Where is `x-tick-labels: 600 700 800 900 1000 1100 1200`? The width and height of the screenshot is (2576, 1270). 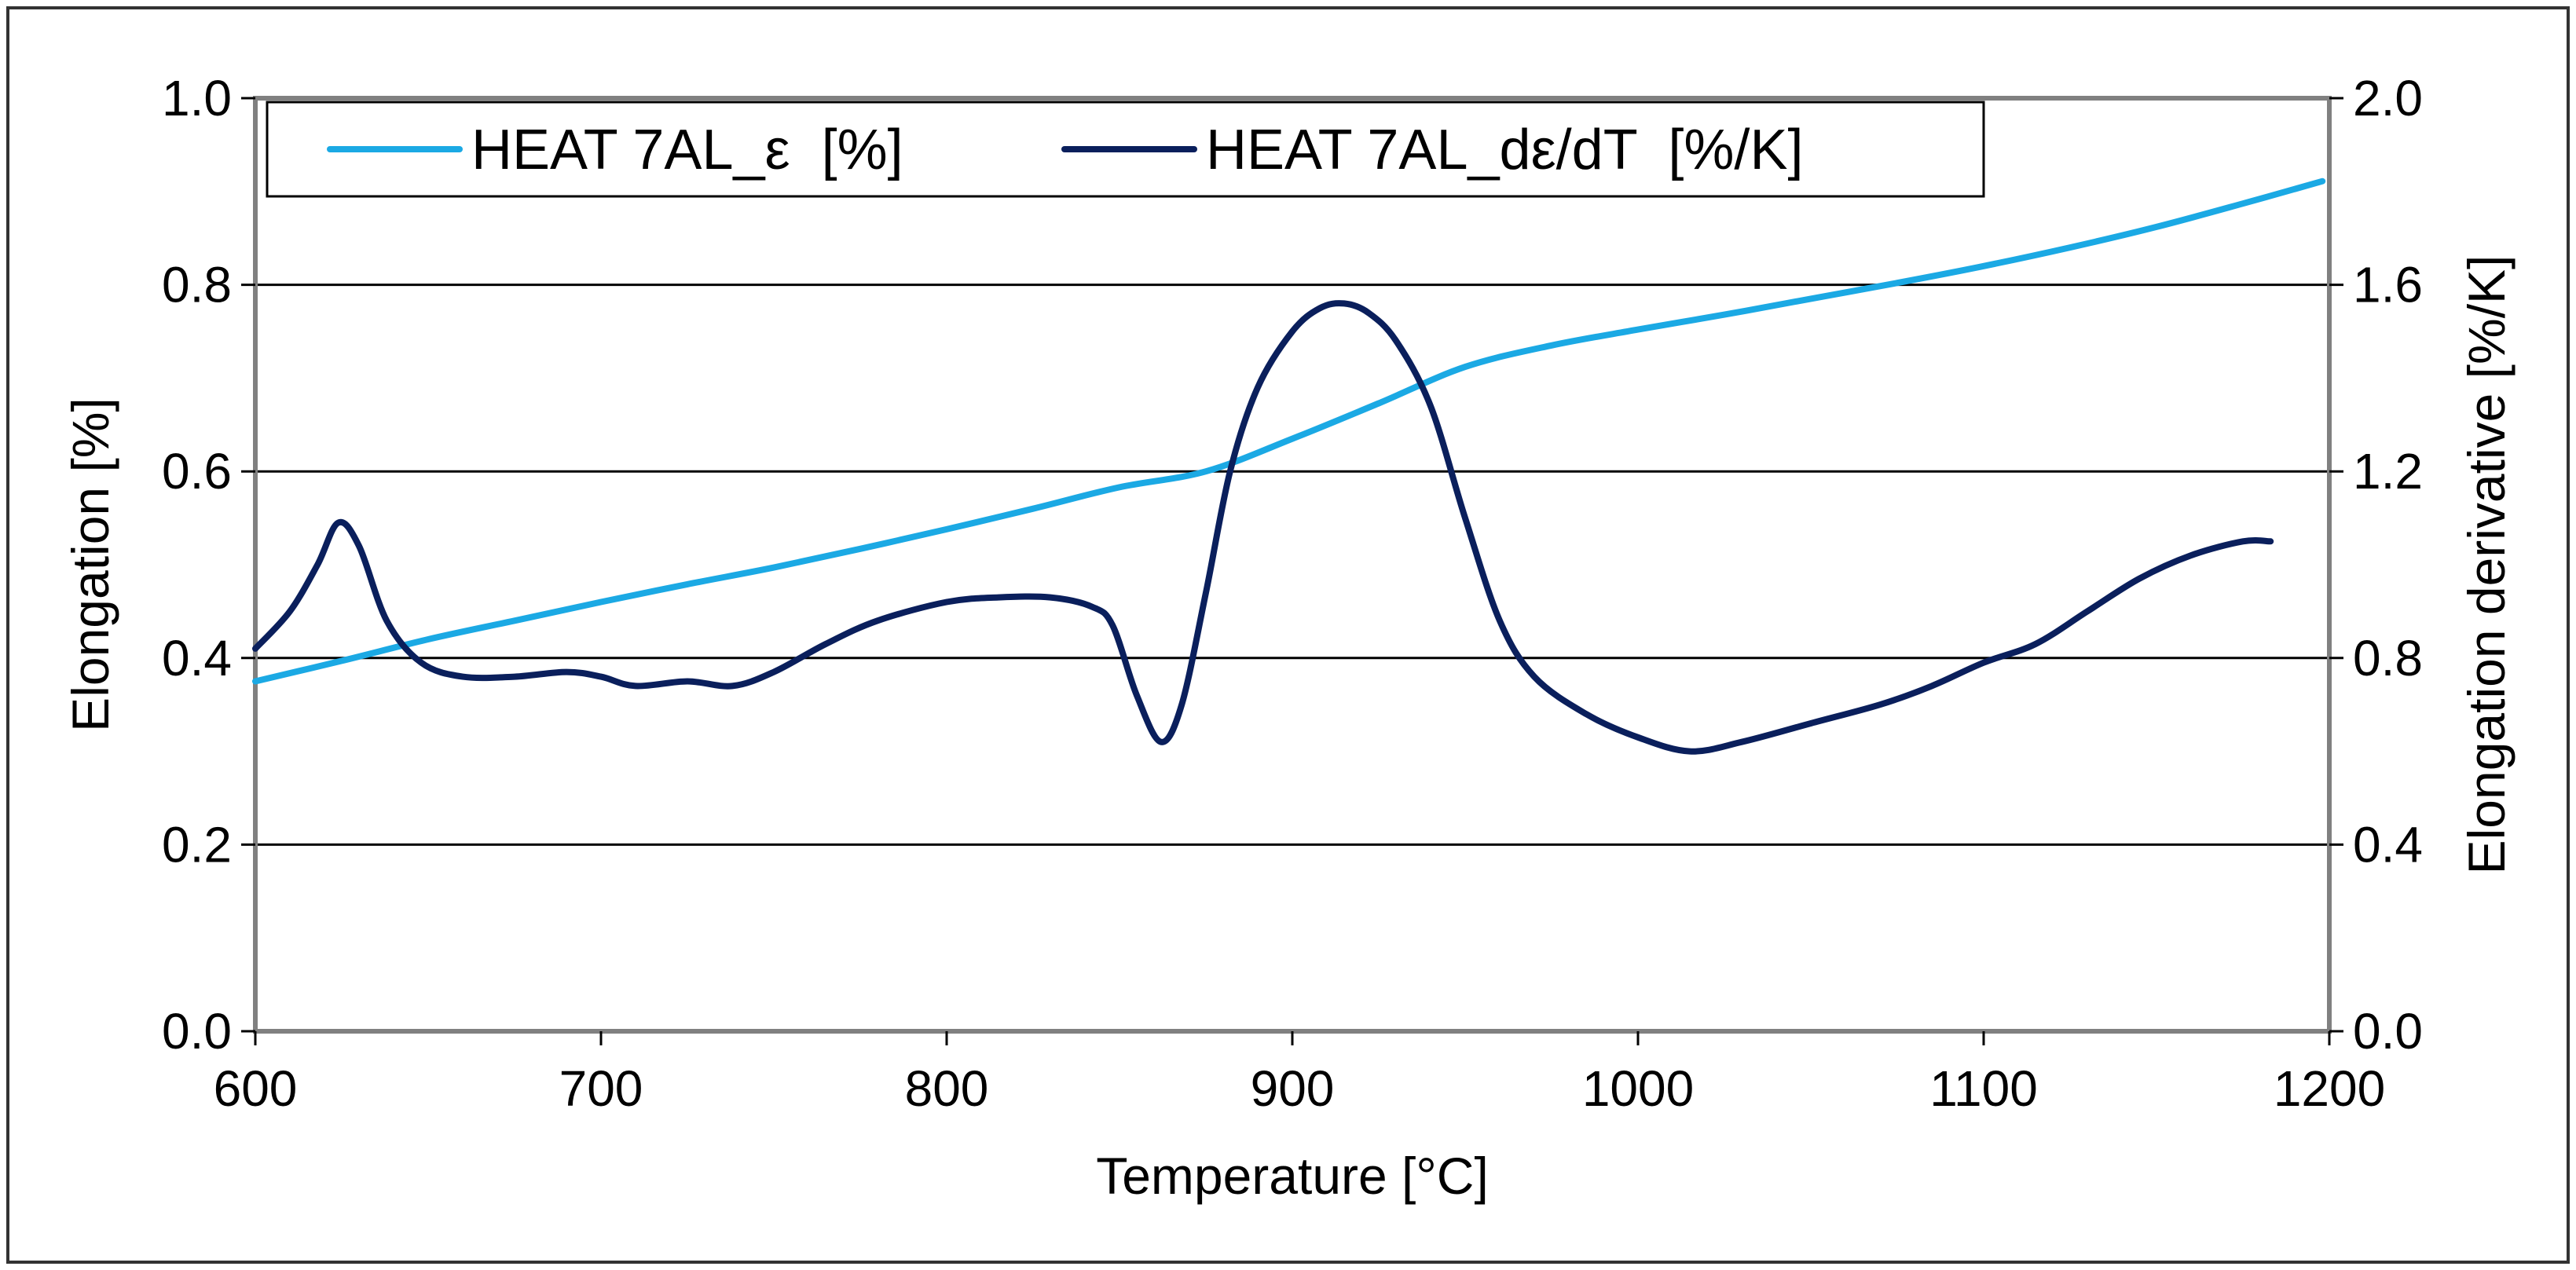 x-tick-labels: 600 700 800 900 1000 1100 1200 is located at coordinates (1300, 1088).